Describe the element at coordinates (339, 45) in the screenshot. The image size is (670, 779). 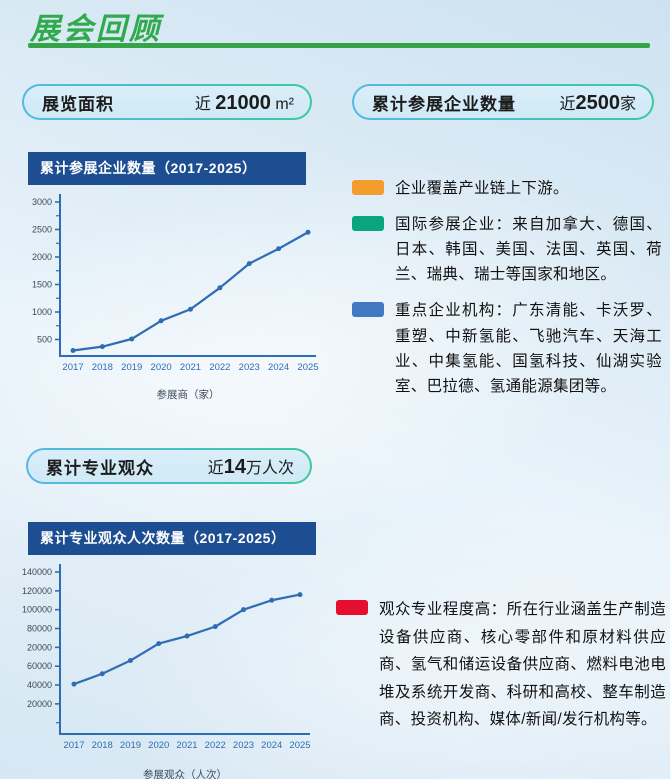
I see `title-underline` at that location.